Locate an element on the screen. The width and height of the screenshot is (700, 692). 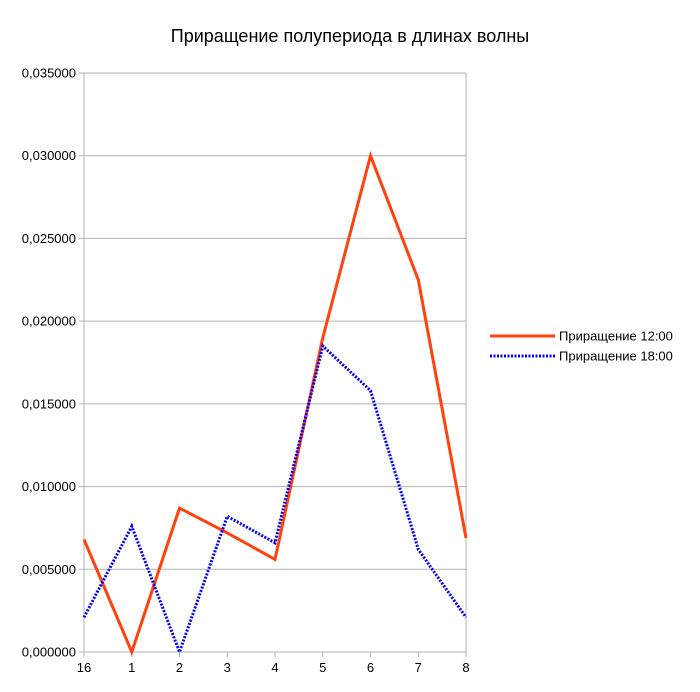
legend-label-2: Приращение 18:00 is located at coordinates (616, 356).